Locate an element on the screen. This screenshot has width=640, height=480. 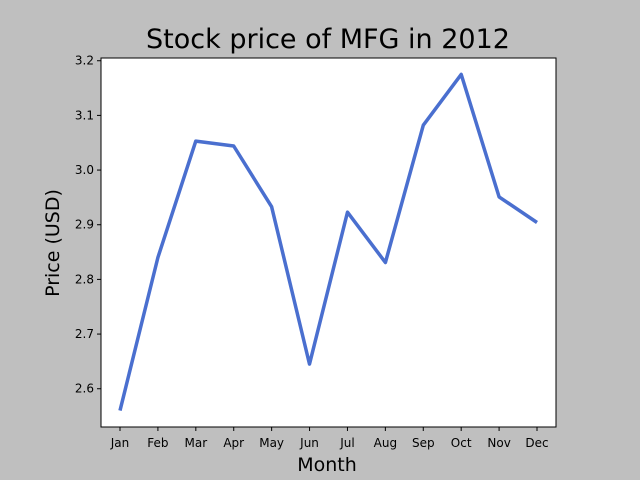
x-tick-label: Apr is located at coordinates (233, 443).